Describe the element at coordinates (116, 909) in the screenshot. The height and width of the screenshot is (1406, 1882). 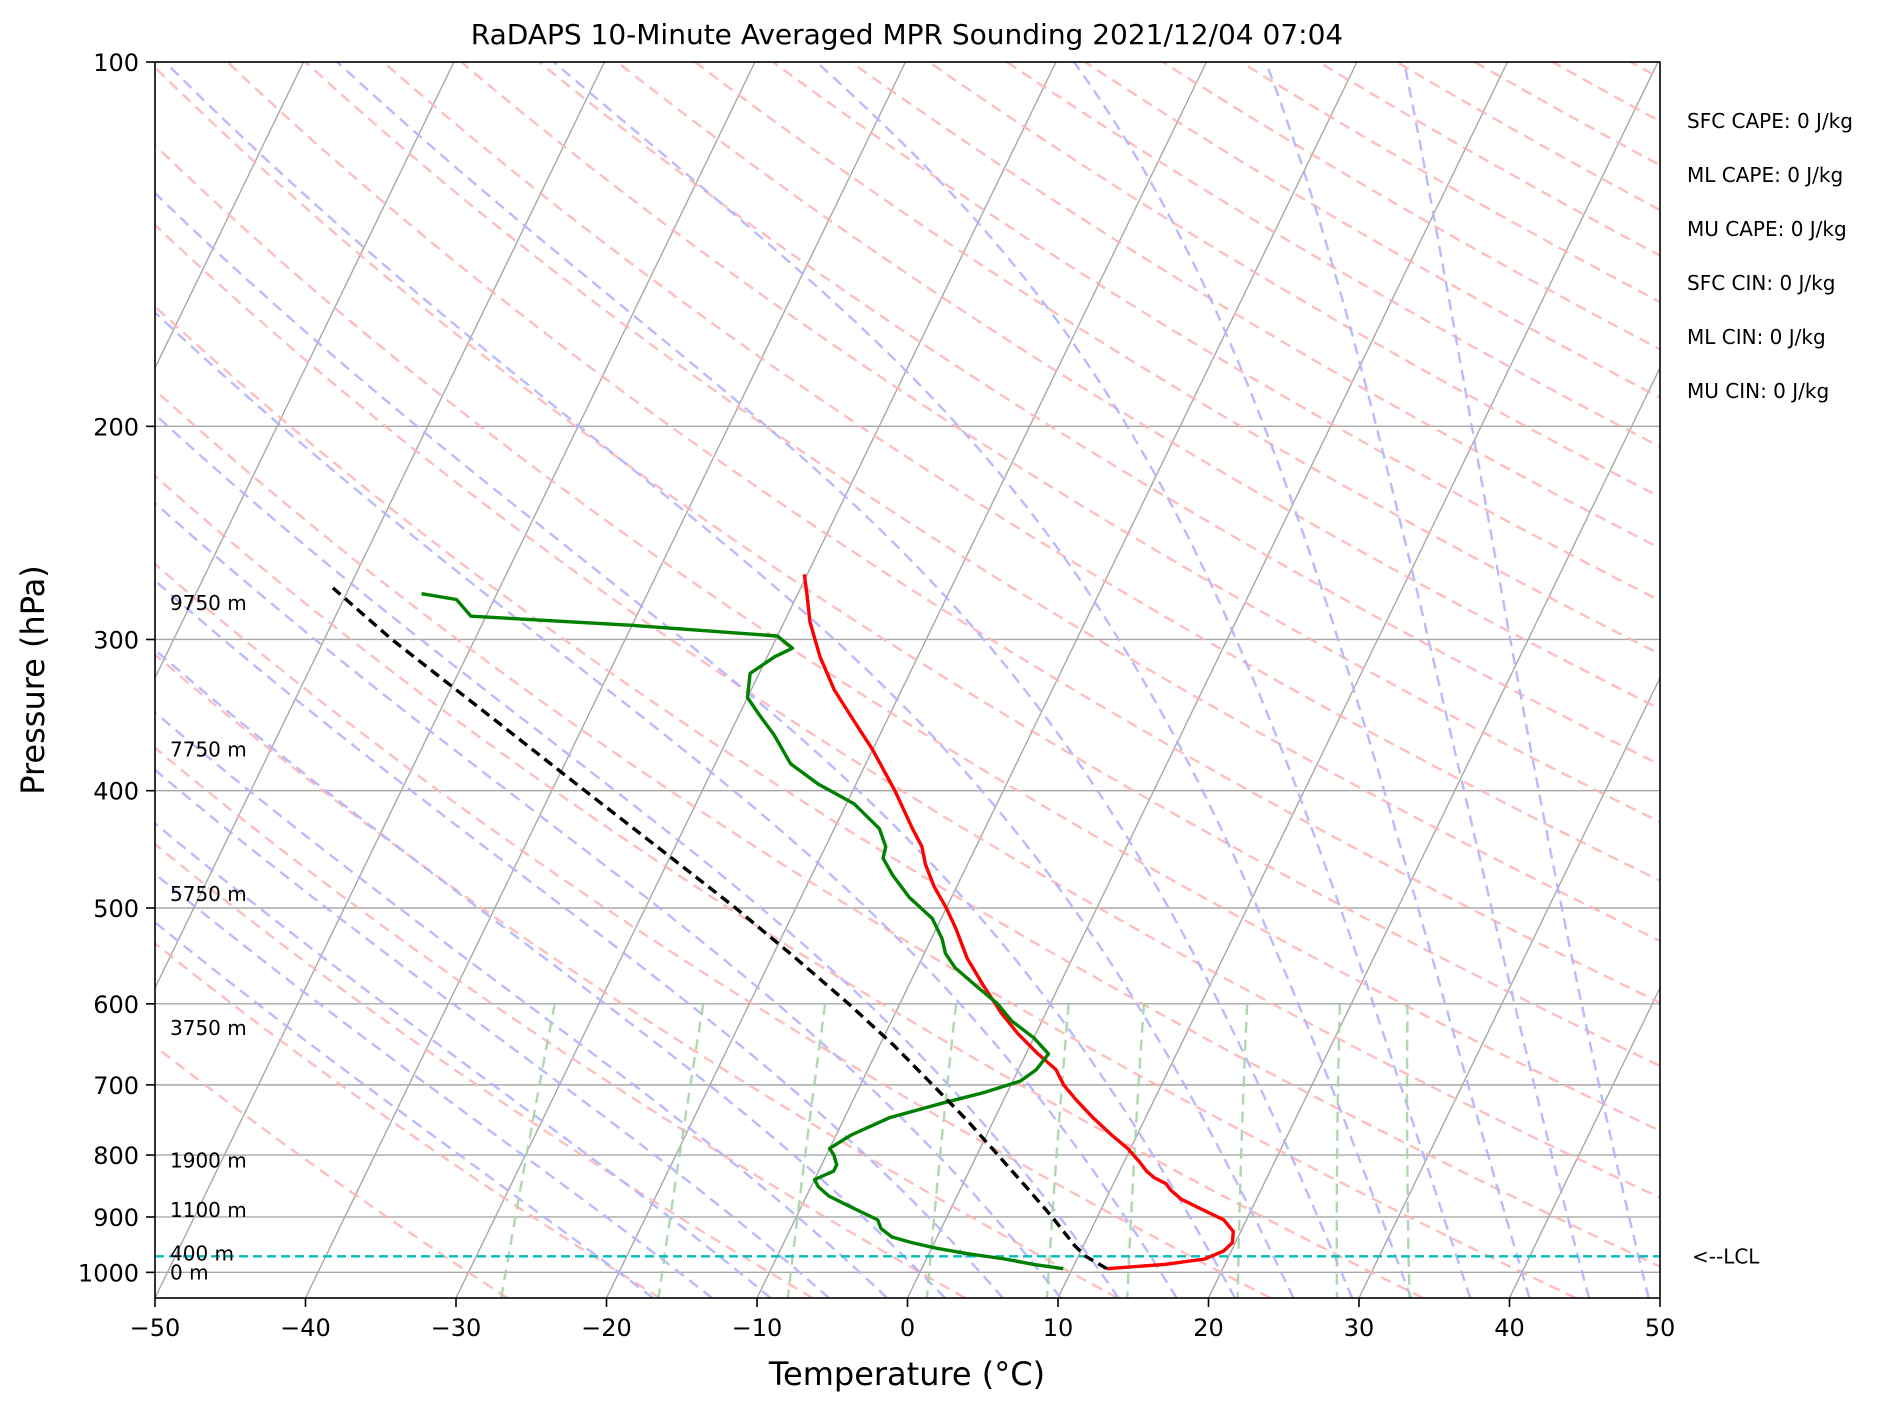
I see `y-tick-label: 500` at that location.